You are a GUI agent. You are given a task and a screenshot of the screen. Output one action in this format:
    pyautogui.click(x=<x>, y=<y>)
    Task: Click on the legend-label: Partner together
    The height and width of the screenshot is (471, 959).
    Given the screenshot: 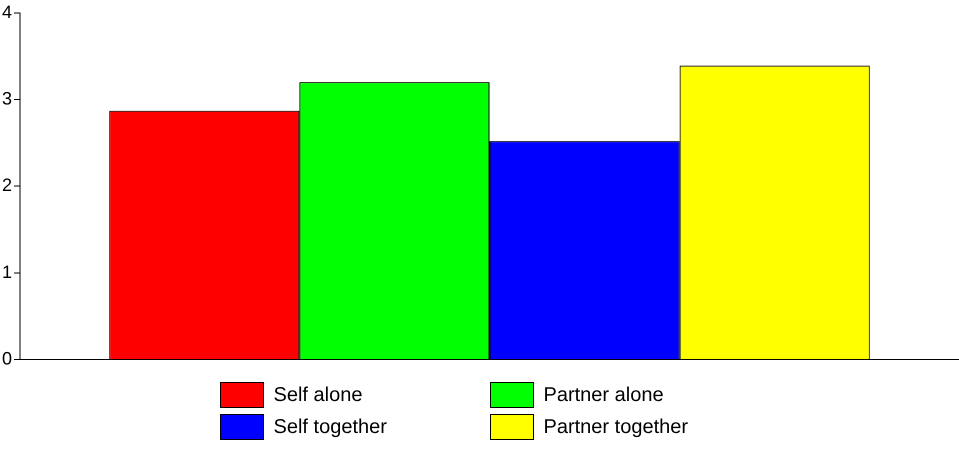 What is the action you would take?
    pyautogui.click(x=616, y=427)
    